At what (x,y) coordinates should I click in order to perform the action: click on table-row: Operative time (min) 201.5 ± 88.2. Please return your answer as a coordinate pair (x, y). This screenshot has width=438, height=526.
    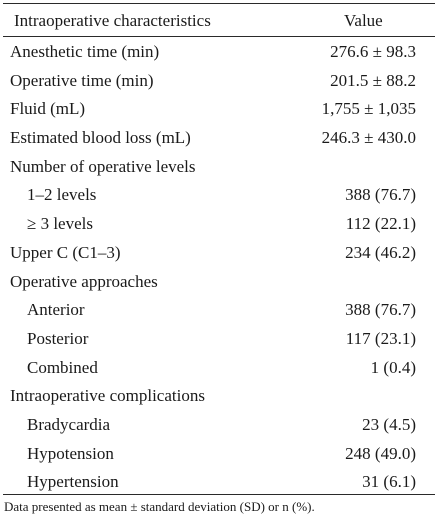
    Looking at the image, I should click on (219, 80).